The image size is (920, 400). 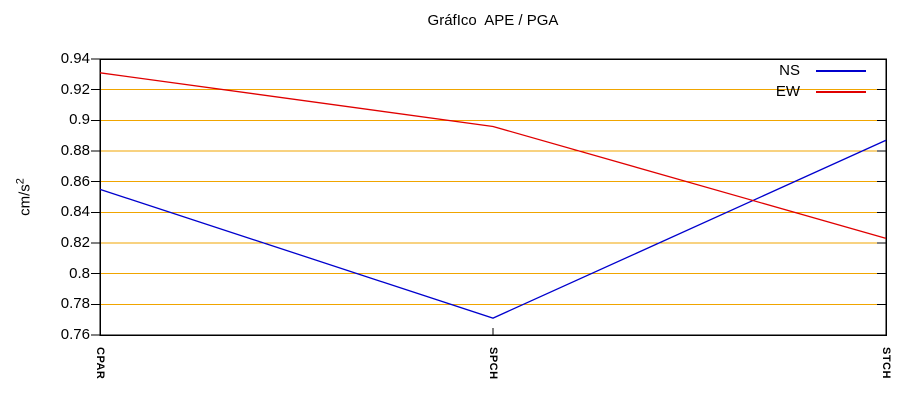 I want to click on y-tick-label: 0.9, so click(x=79, y=120).